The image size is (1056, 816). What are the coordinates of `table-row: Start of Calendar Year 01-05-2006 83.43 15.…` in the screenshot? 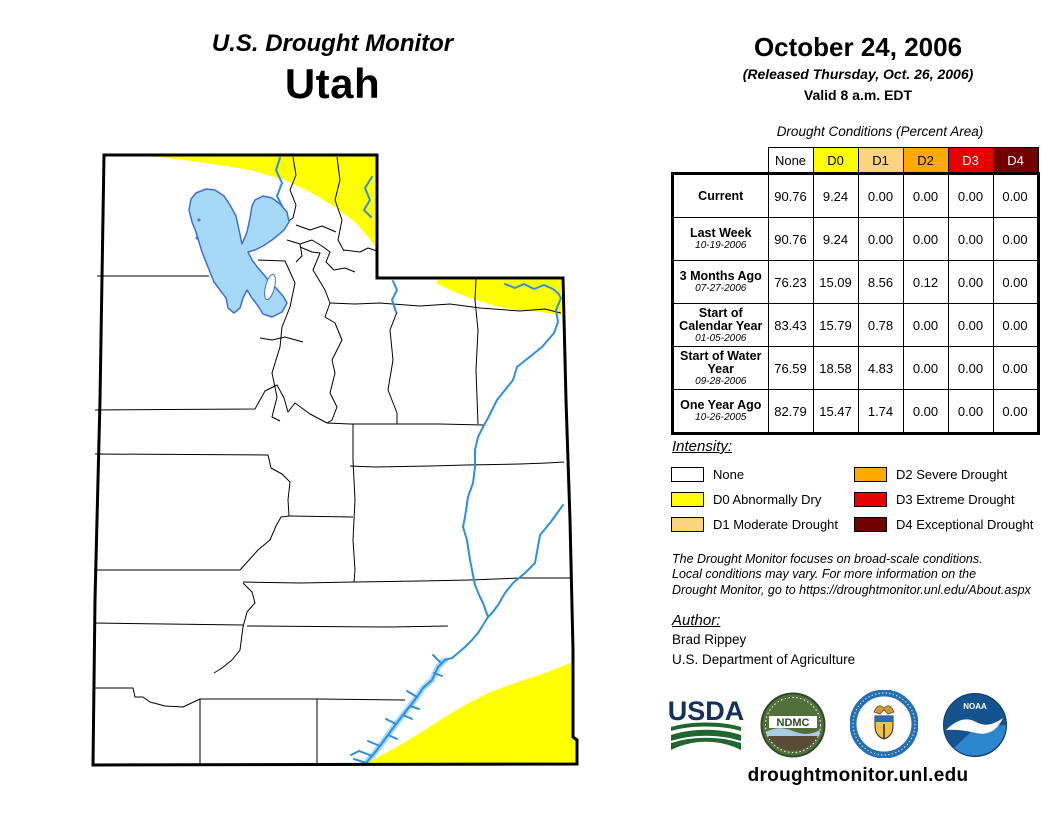 It's located at (855, 325).